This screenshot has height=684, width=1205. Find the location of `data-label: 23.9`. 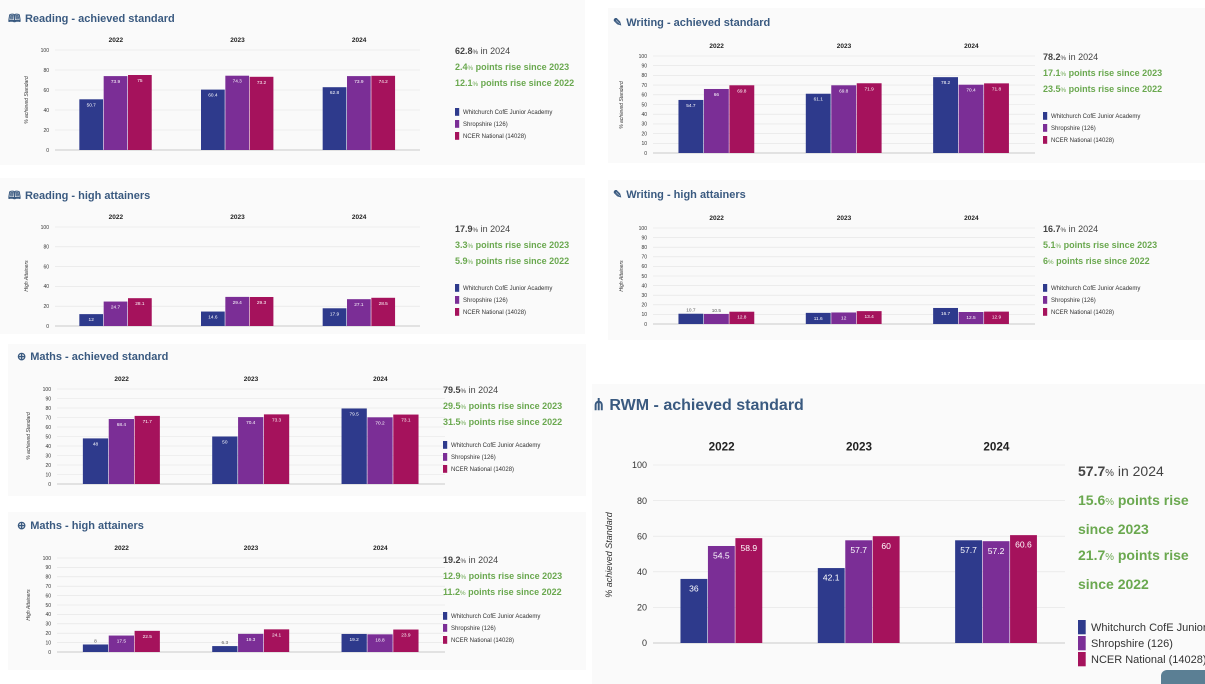

data-label: 23.9 is located at coordinates (406, 636).